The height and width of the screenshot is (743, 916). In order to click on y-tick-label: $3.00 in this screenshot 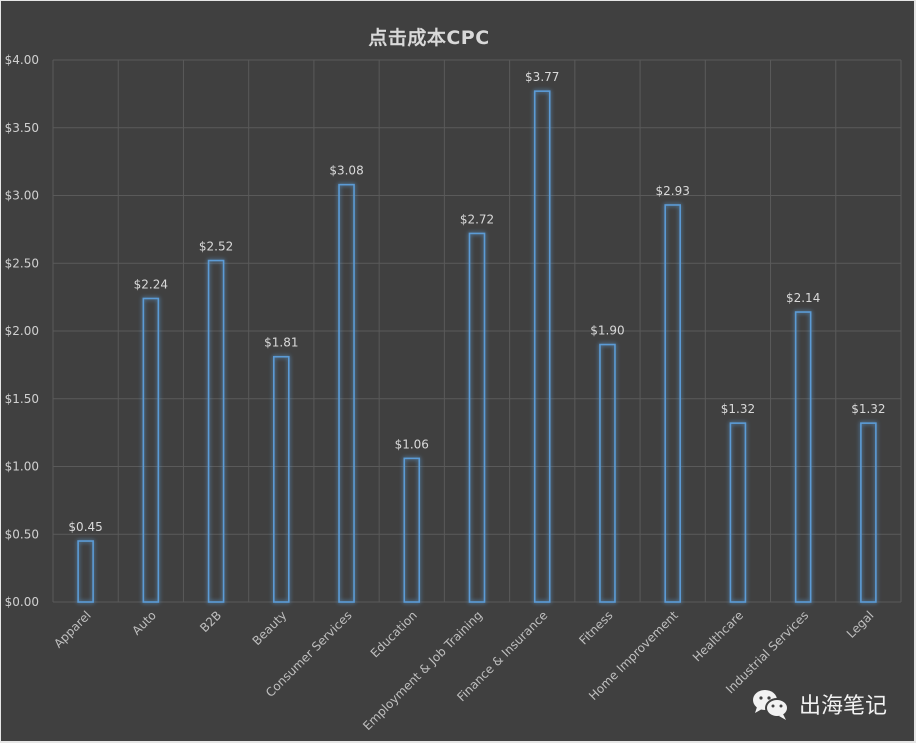, I will do `click(22, 196)`.